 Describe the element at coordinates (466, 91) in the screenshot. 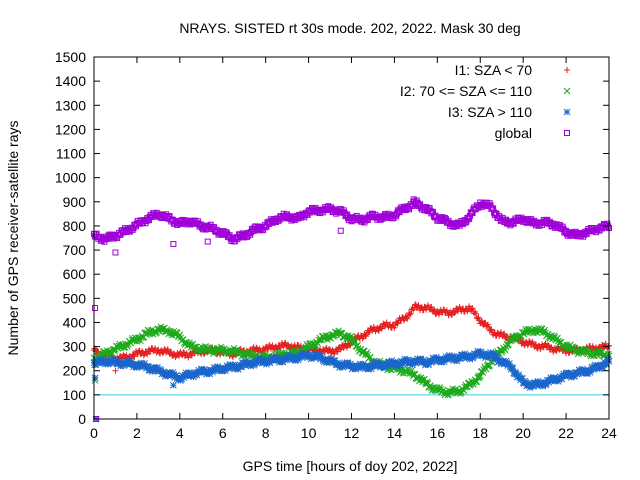

I see `legend-label: I2: 70 <= SZA <= 110` at that location.